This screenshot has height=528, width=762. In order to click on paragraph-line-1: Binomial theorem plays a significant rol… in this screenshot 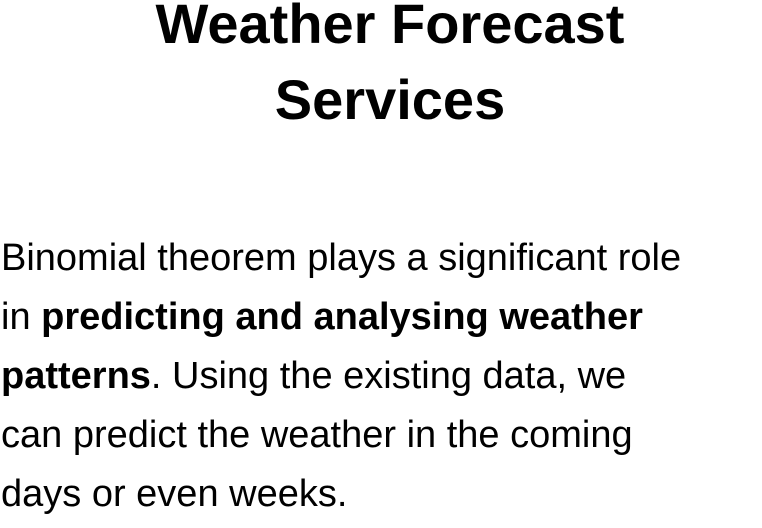, I will do `click(341, 258)`.